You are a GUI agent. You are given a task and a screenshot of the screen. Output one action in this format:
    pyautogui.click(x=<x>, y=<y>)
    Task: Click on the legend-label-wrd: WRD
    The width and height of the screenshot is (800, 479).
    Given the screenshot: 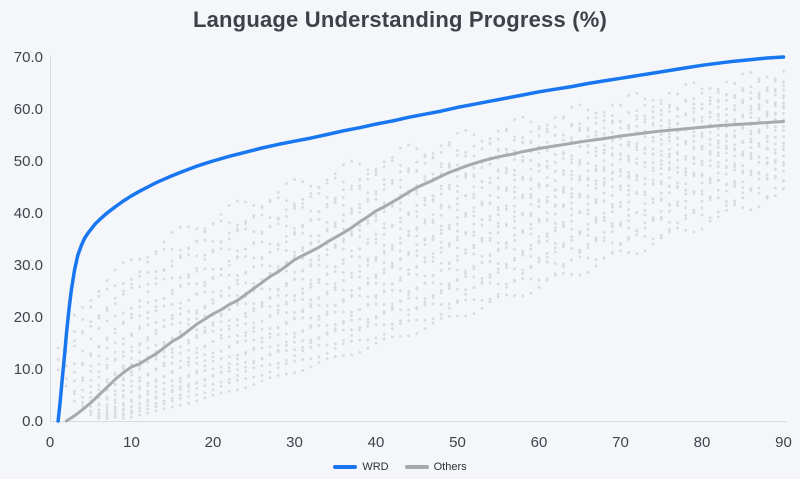 What is the action you would take?
    pyautogui.click(x=375, y=467)
    